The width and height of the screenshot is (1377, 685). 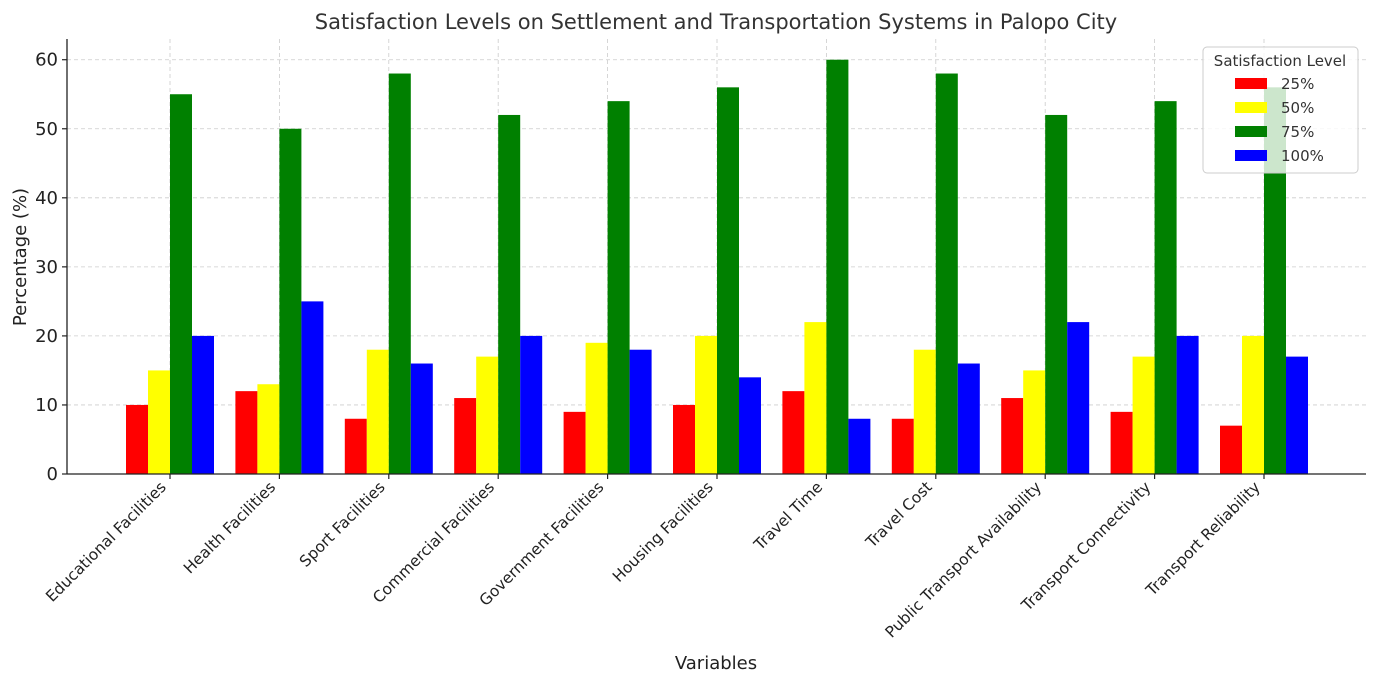 I want to click on x-tick-label: Educational Facilities, so click(x=106, y=542).